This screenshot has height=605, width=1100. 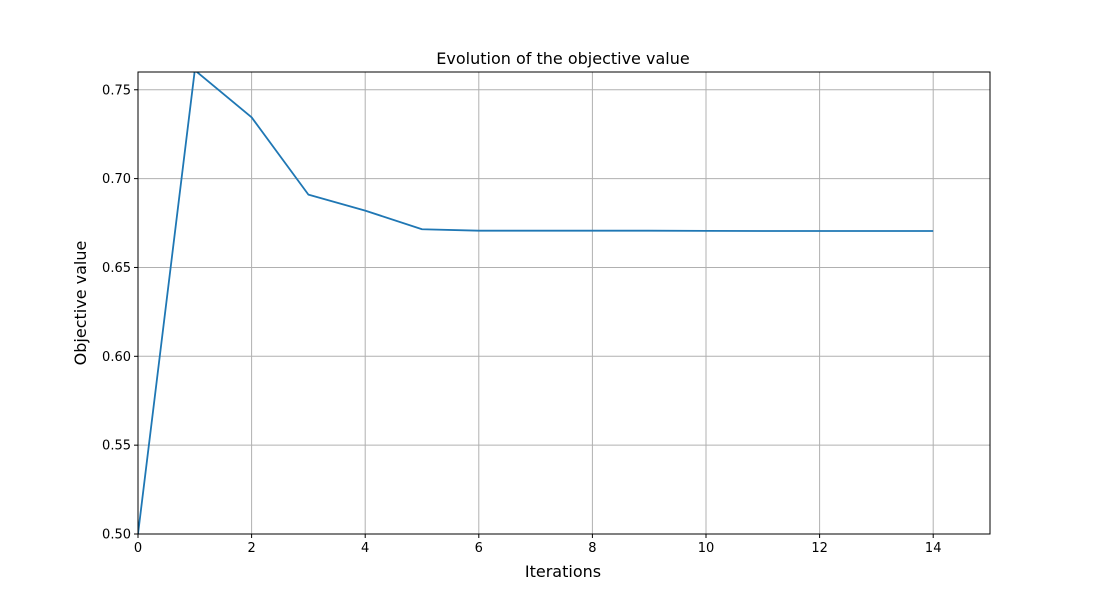 I want to click on x-tick-label: 12, so click(x=819, y=548).